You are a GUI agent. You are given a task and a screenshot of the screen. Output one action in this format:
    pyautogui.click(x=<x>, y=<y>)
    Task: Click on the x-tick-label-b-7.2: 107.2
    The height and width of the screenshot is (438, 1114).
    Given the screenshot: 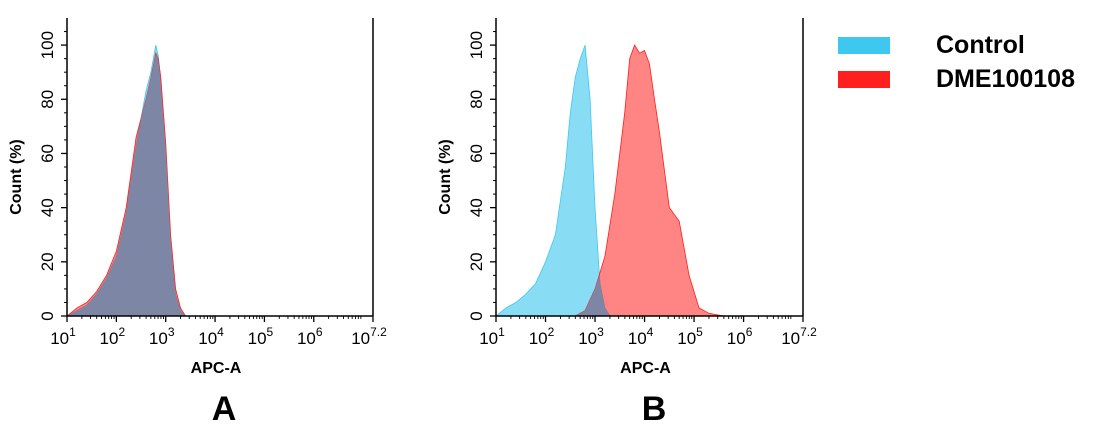 What is the action you would take?
    pyautogui.click(x=799, y=336)
    